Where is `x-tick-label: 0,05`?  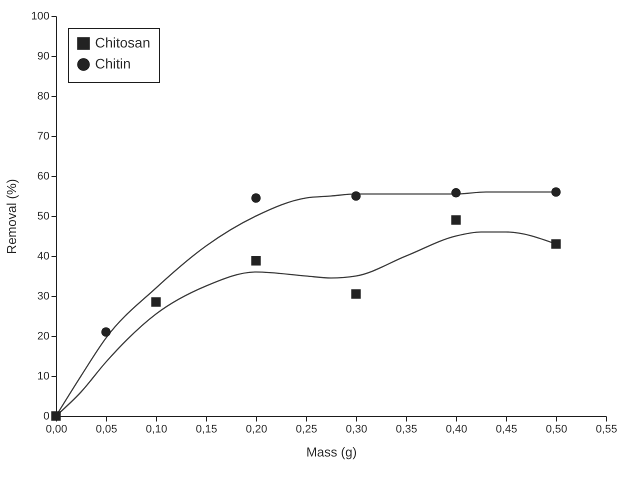
x-tick-label: 0,05 is located at coordinates (107, 430).